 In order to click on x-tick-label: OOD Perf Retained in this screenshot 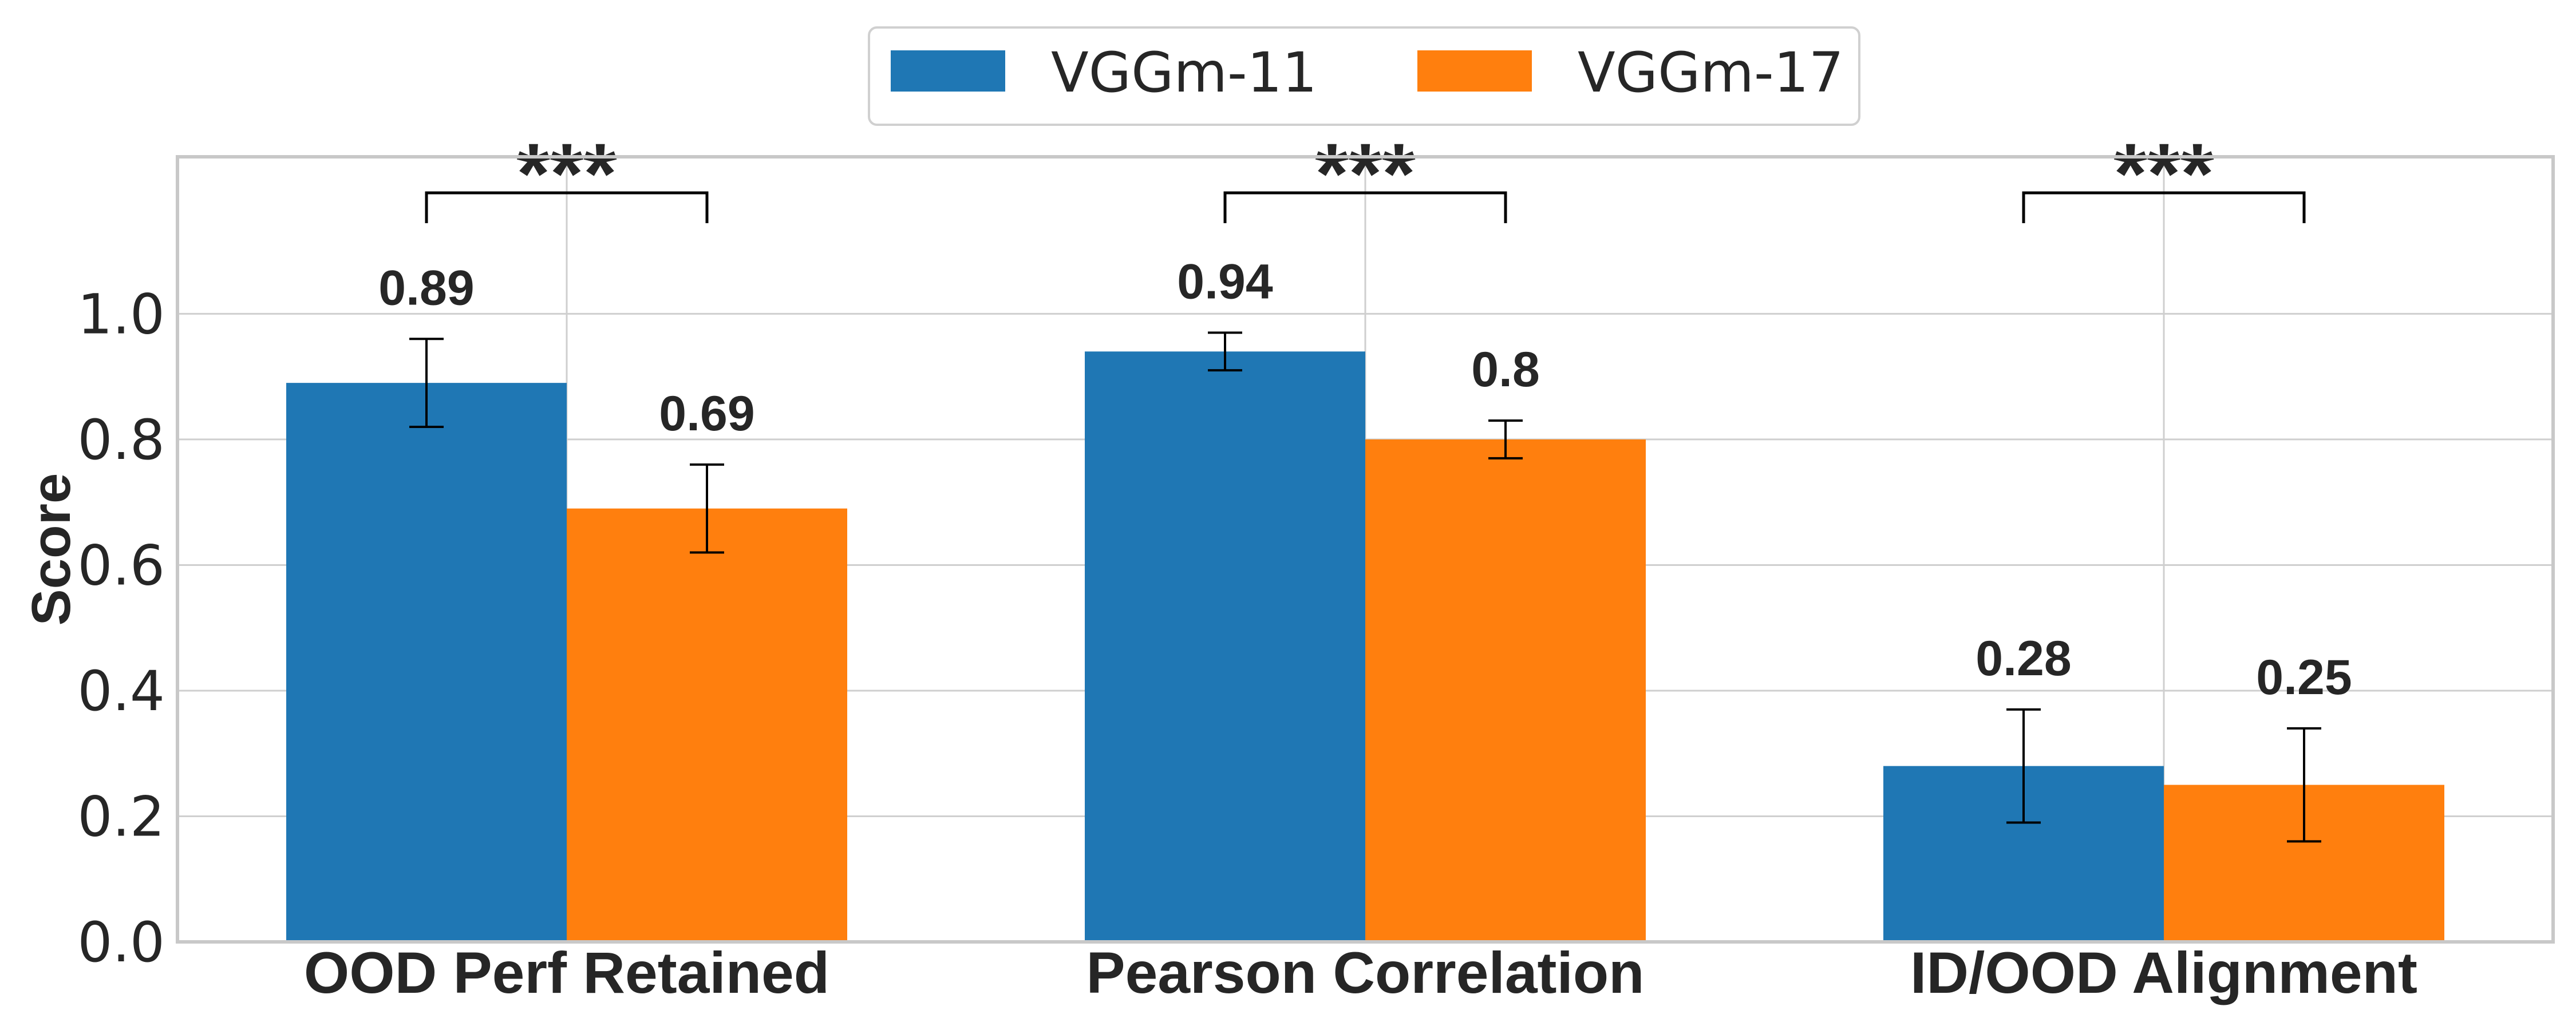, I will do `click(566, 972)`.